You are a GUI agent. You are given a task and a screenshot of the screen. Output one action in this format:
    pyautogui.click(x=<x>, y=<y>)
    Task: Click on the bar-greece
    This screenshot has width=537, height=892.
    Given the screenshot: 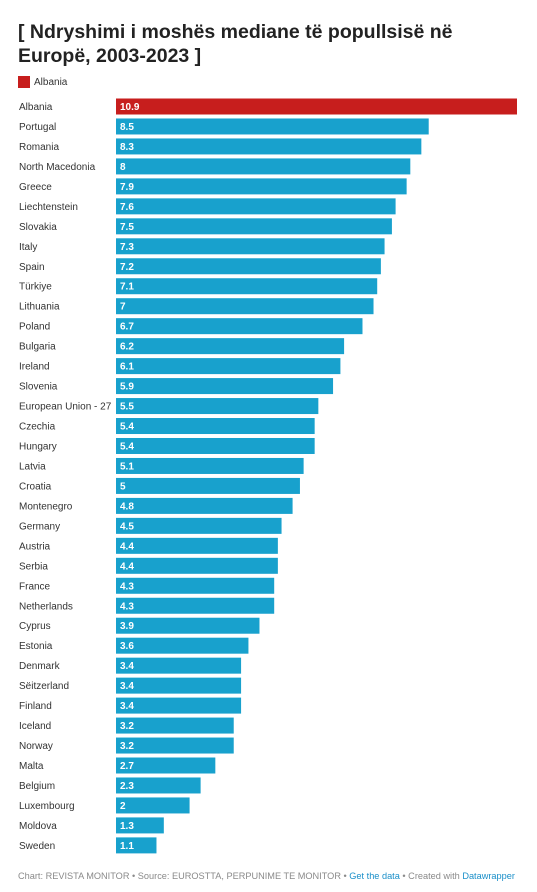 What is the action you would take?
    pyautogui.click(x=261, y=186)
    